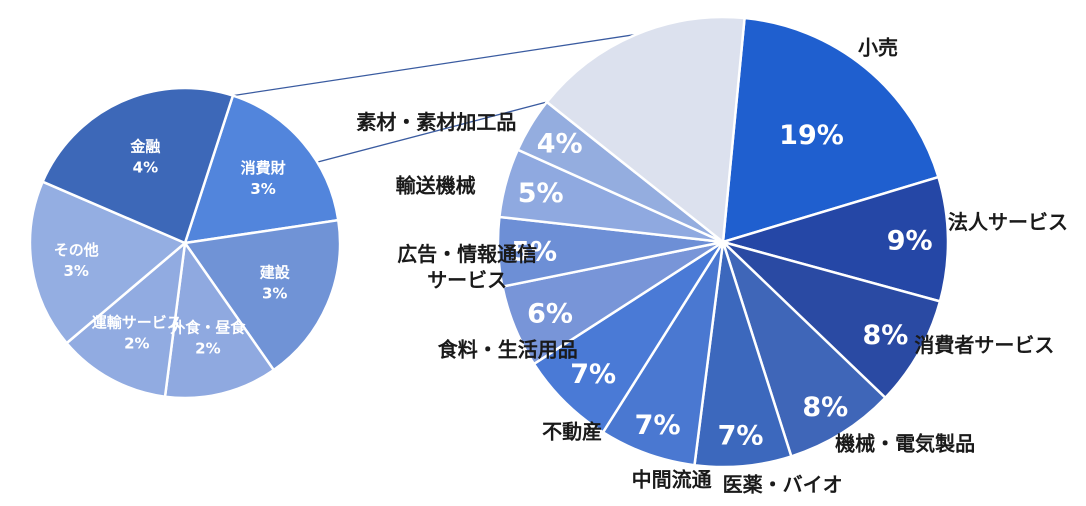  I want to click on main-pct-label-1: 9%, so click(910, 241).